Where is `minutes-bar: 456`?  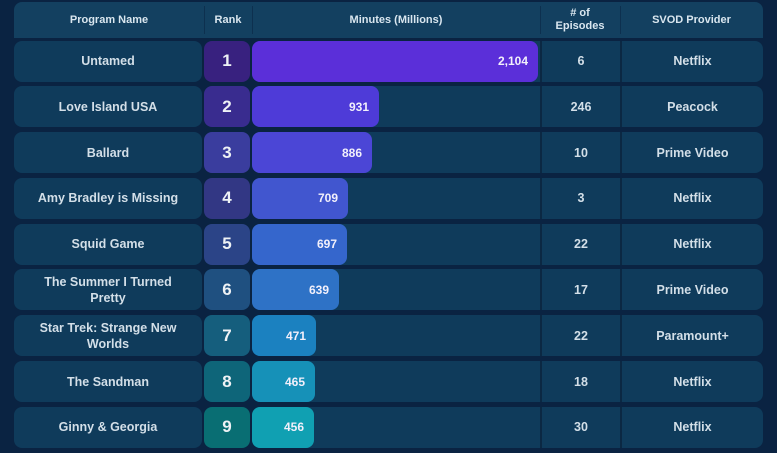 minutes-bar: 456 is located at coordinates (283, 427).